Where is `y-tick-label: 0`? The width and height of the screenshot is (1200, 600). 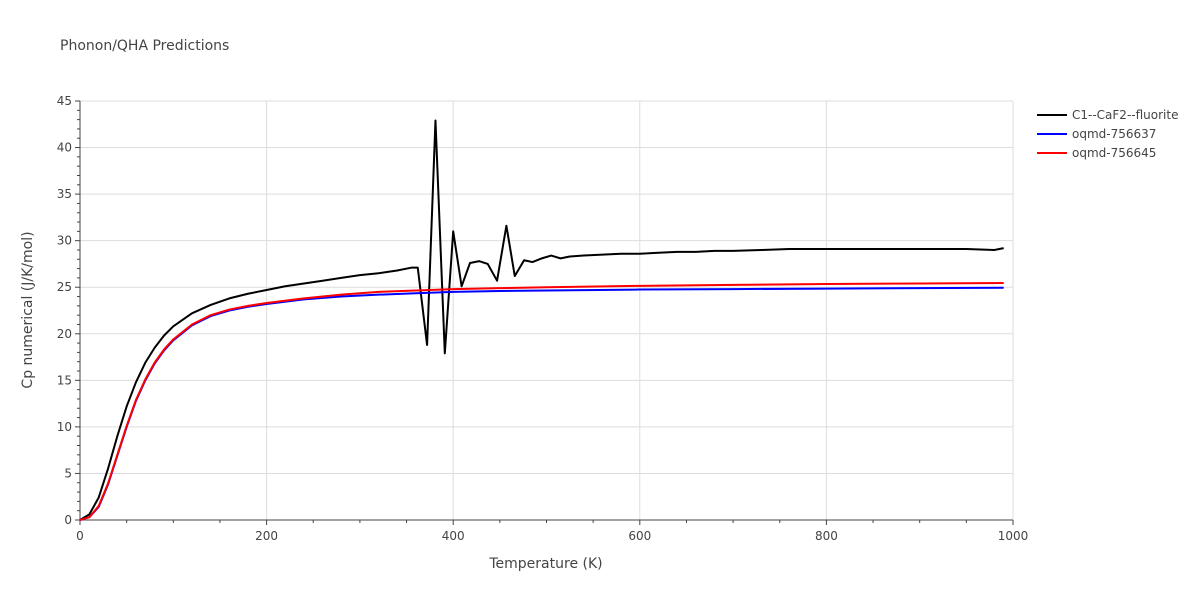 y-tick-label: 0 is located at coordinates (68, 520).